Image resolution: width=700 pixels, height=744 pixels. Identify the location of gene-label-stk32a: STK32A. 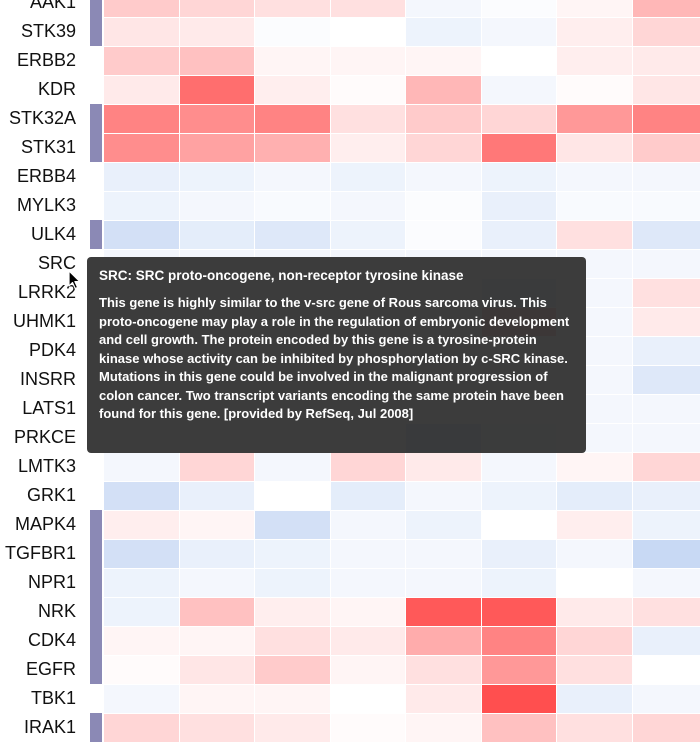
(42, 118).